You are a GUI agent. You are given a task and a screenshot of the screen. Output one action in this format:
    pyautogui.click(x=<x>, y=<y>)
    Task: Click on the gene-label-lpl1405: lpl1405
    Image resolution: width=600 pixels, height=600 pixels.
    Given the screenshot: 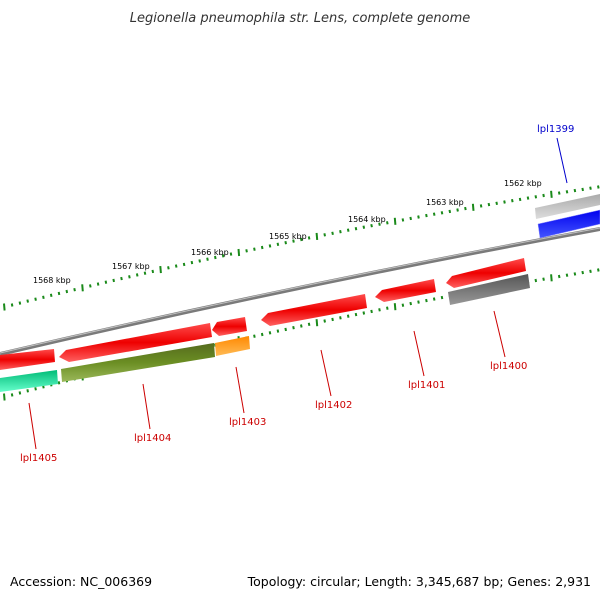 What is the action you would take?
    pyautogui.click(x=38, y=458)
    